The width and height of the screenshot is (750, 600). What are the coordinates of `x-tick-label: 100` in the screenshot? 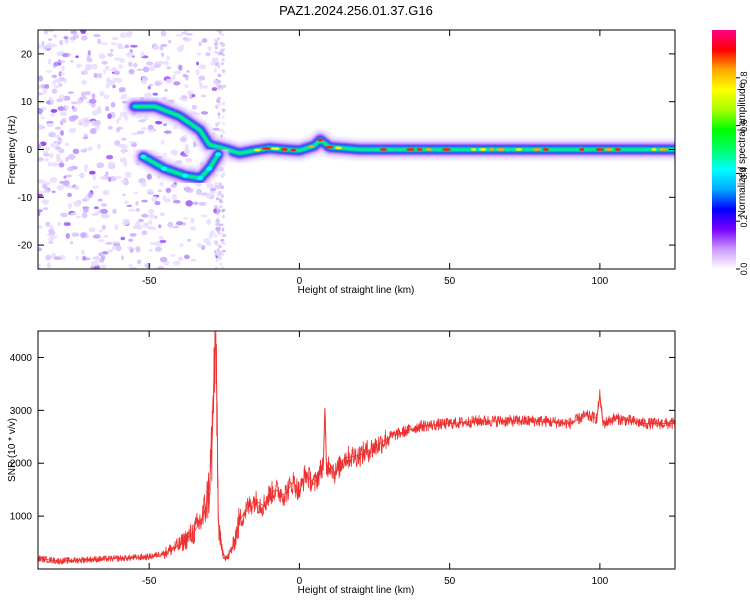 It's located at (600, 581).